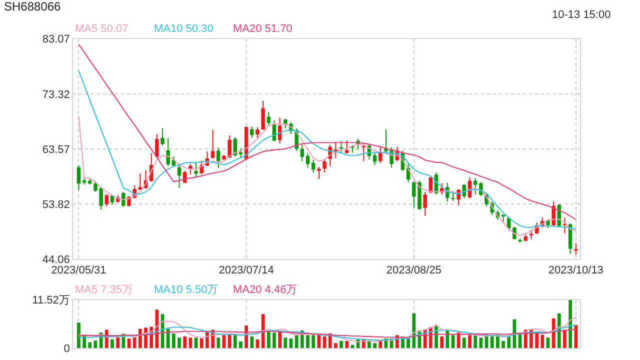  I want to click on y-tick-label: 63.57, so click(56, 150).